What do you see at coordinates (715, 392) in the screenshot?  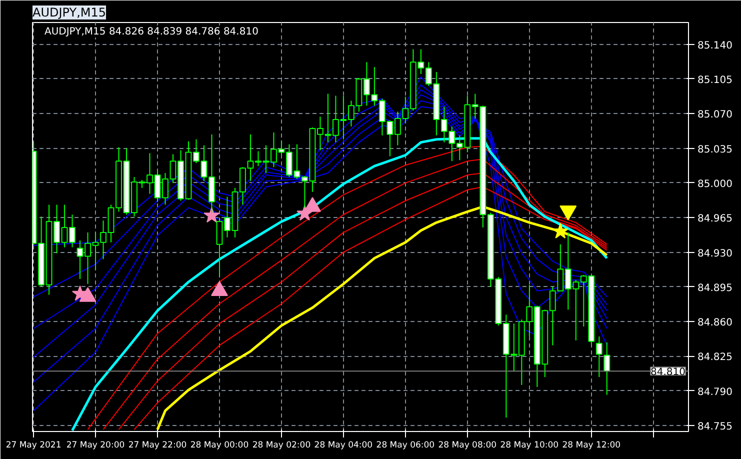 I see `y-tick-label: 84.790` at bounding box center [715, 392].